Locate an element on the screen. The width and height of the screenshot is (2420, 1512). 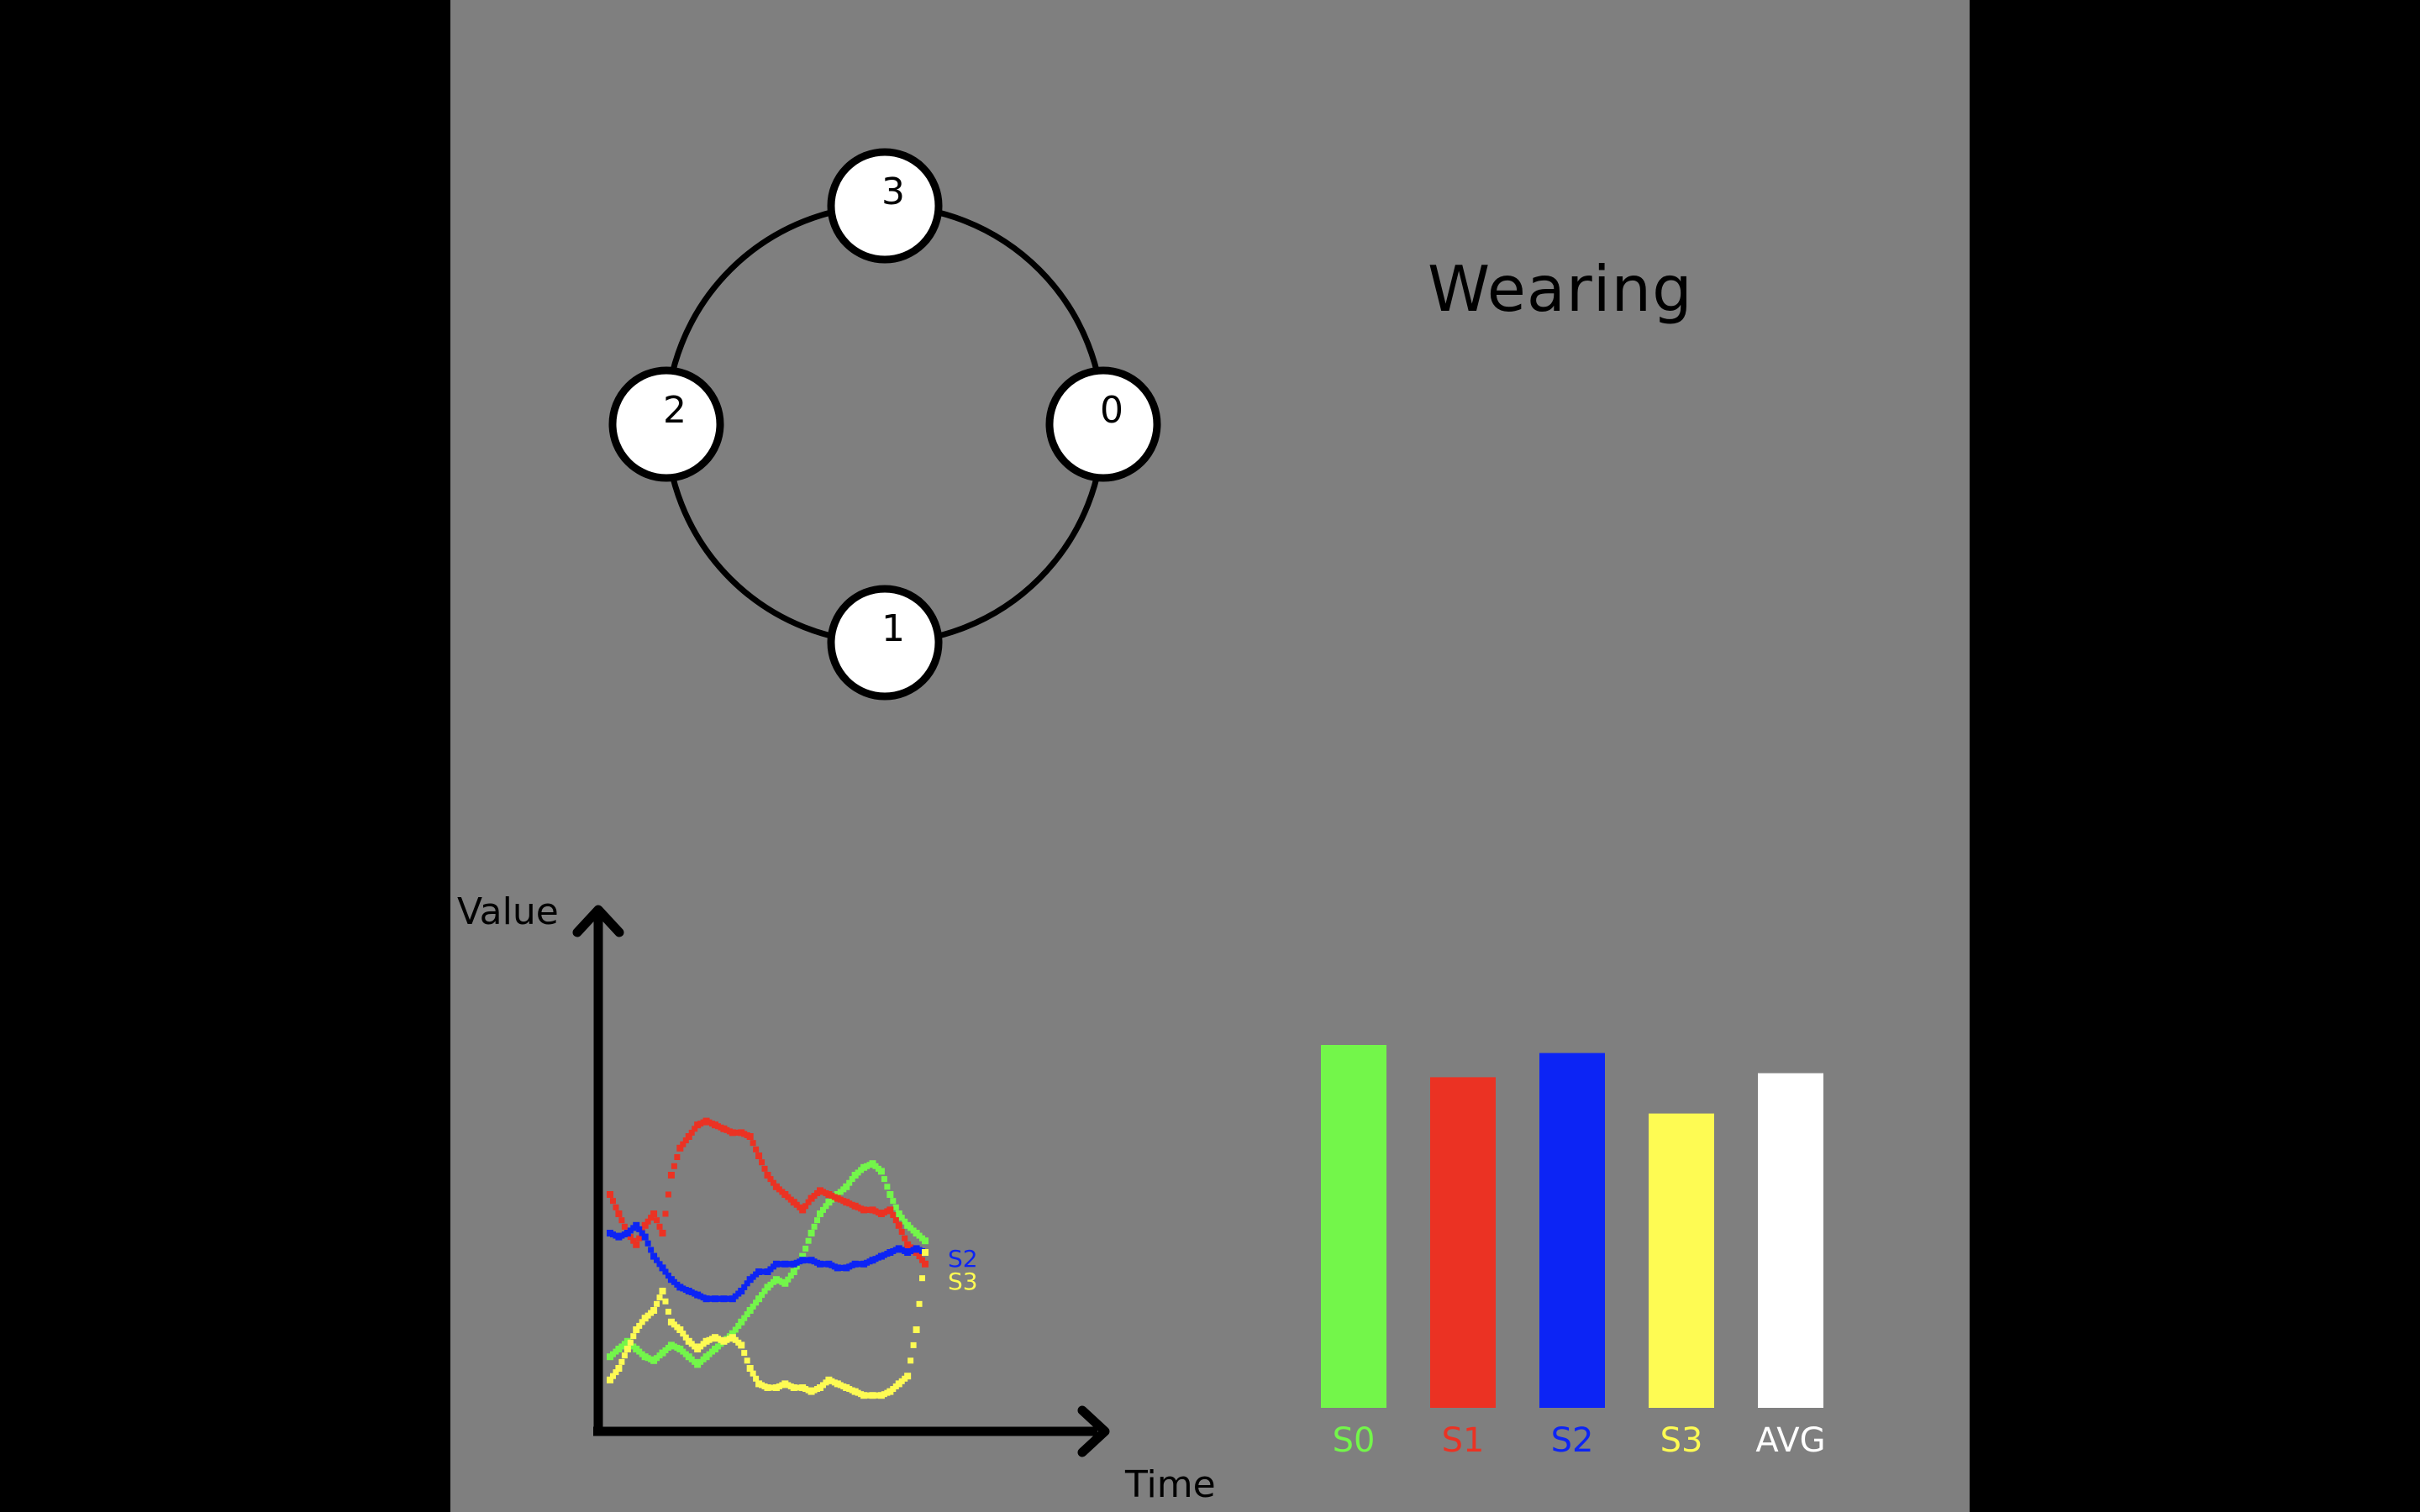
series-S2 is located at coordinates (768, 1262).